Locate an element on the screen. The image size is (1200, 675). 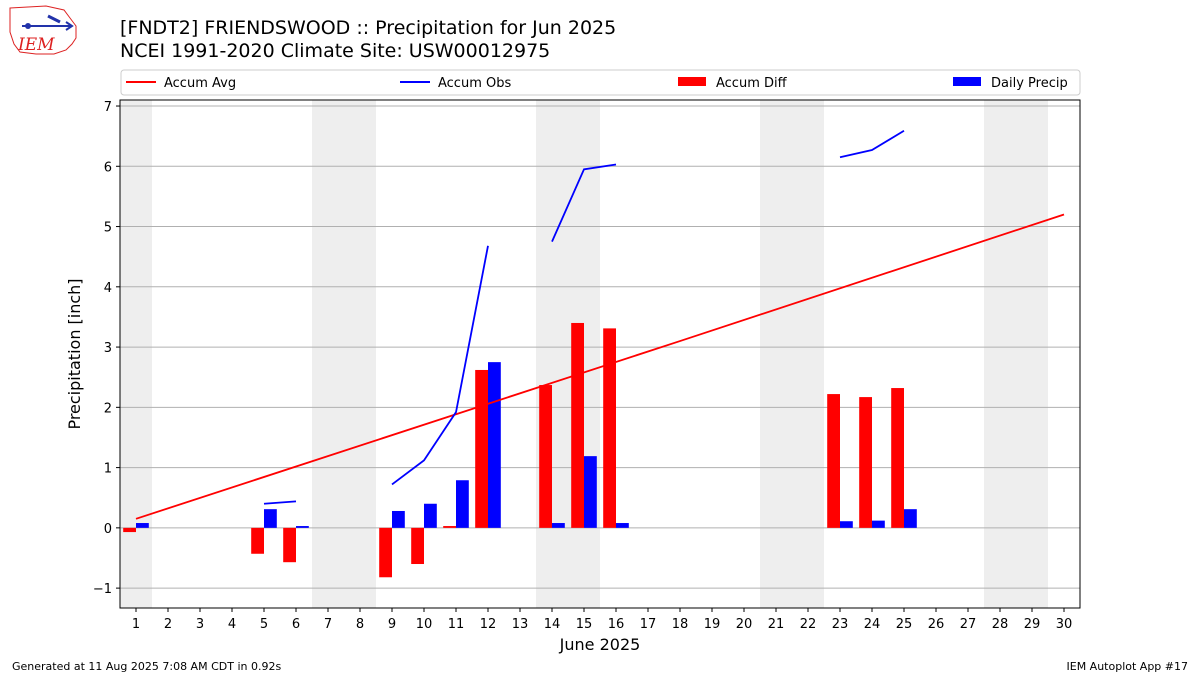
legend-label: Accum Obs is located at coordinates (474, 83).